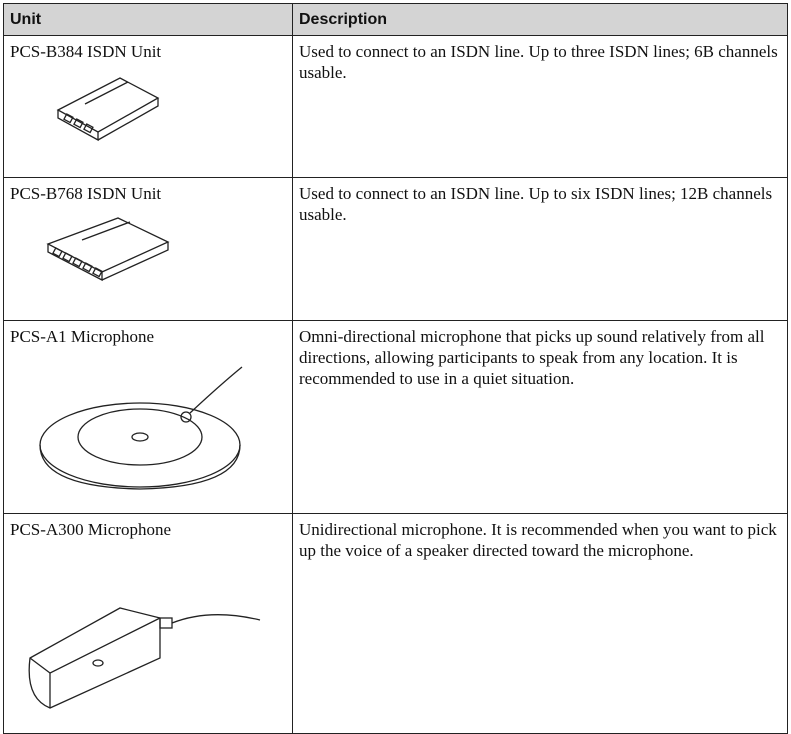 The height and width of the screenshot is (734, 791). I want to click on unit-cell: PCS-B768 ISDN Unit, so click(148, 249).